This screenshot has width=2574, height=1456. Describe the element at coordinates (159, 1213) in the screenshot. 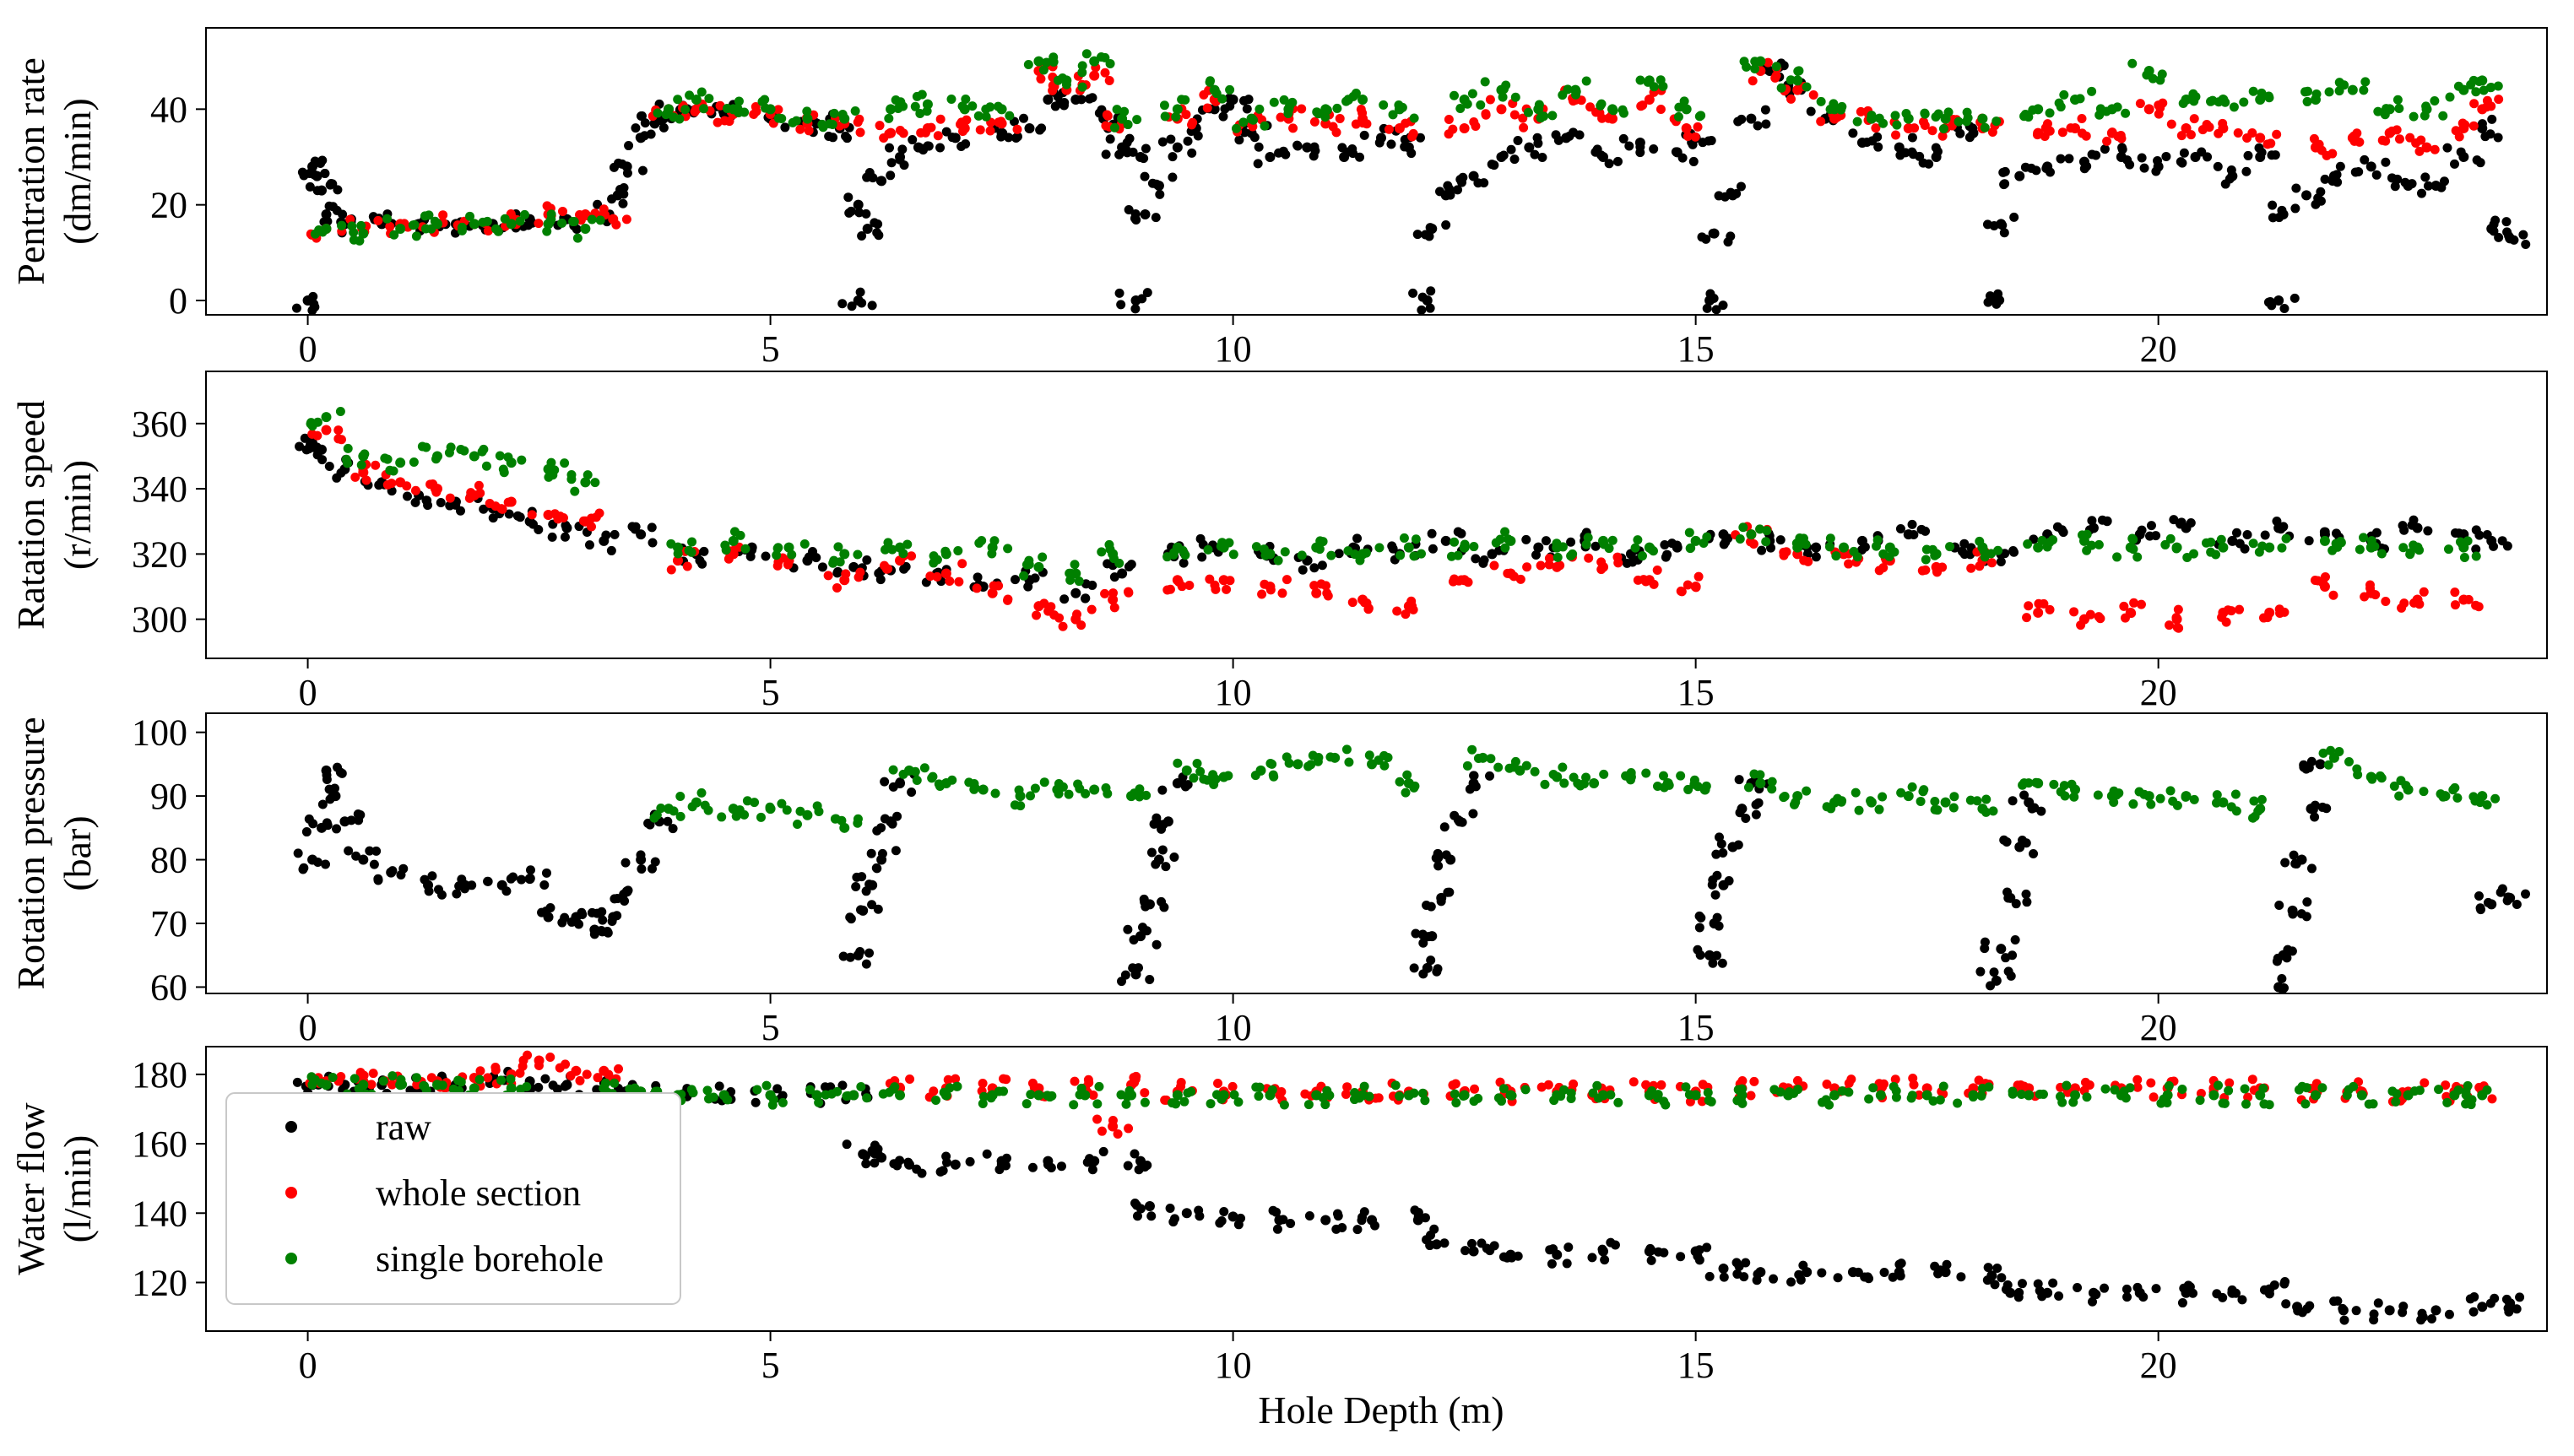

I see `y-tick-label: 140` at that location.